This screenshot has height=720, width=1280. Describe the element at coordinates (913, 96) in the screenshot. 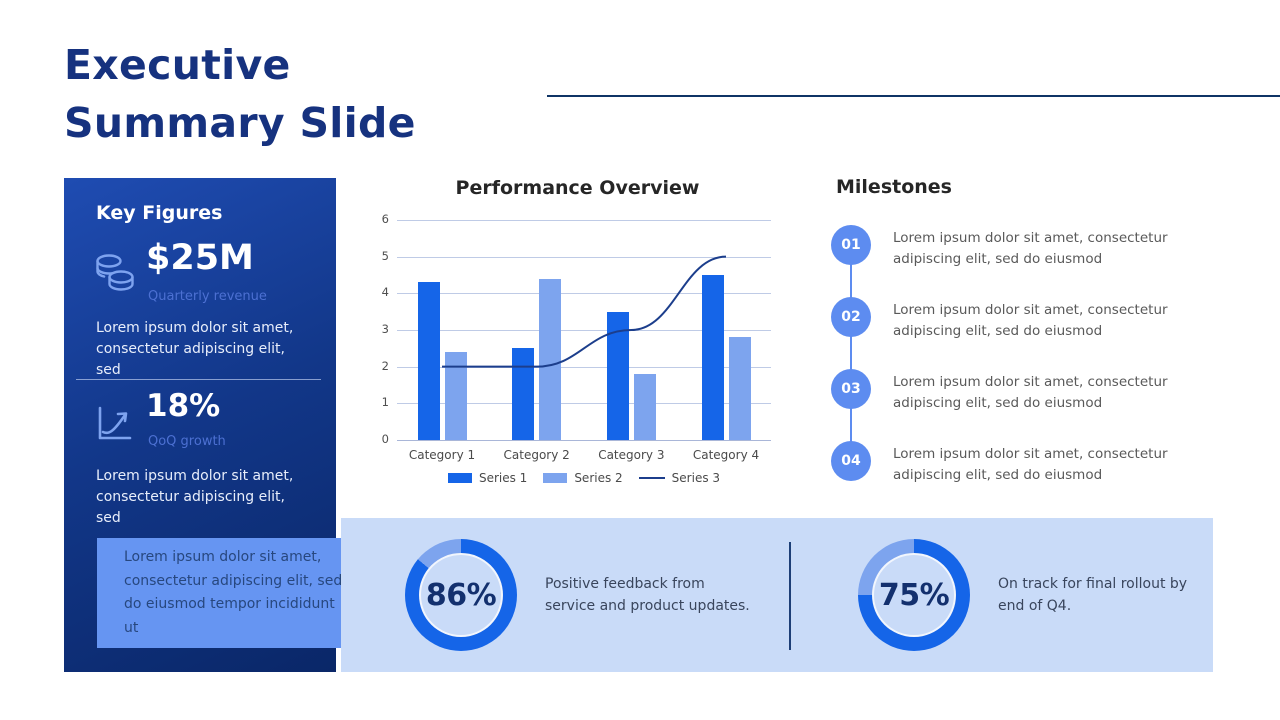

I see `header-divider-line` at that location.